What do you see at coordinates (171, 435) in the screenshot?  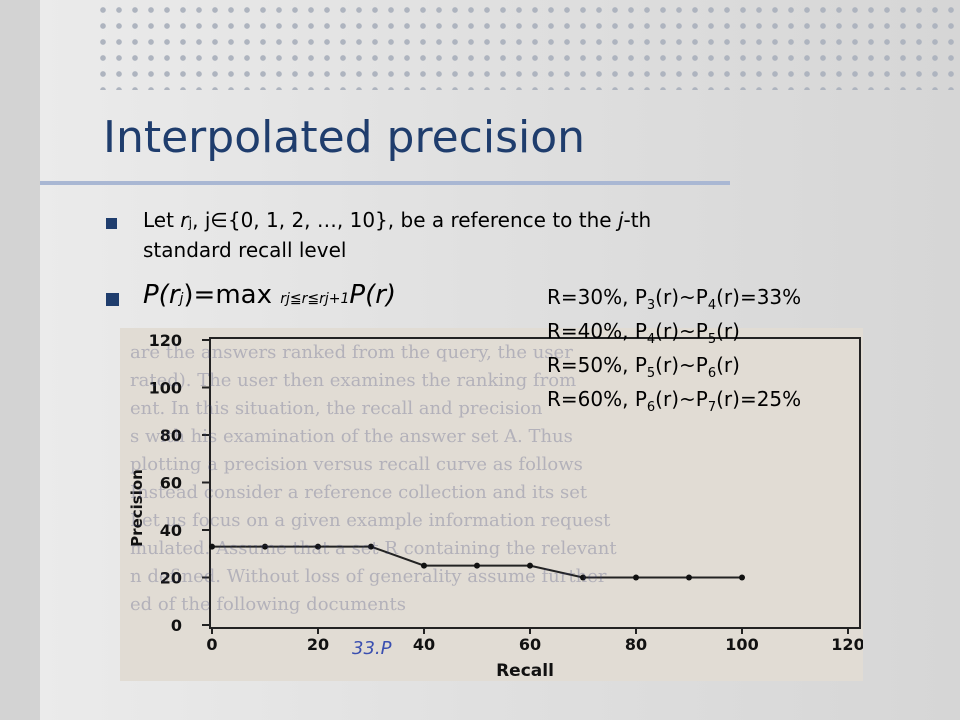 I see `y-tick-label: 80` at bounding box center [171, 435].